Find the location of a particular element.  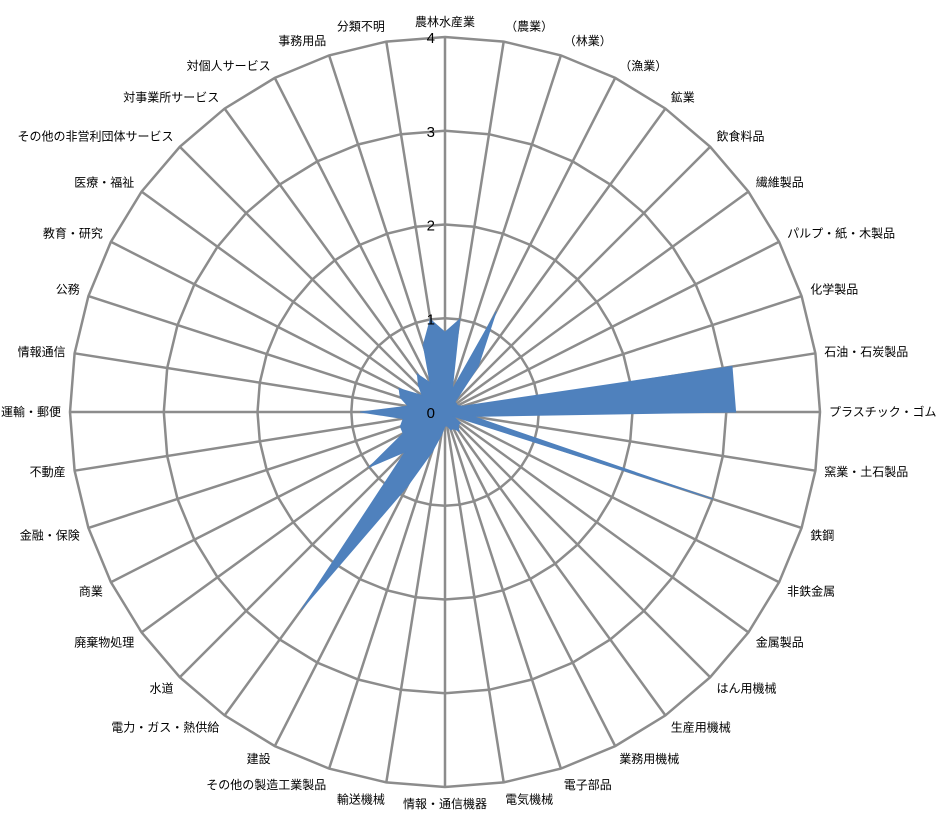

category-label: その他の製造工業製品 is located at coordinates (266, 785).